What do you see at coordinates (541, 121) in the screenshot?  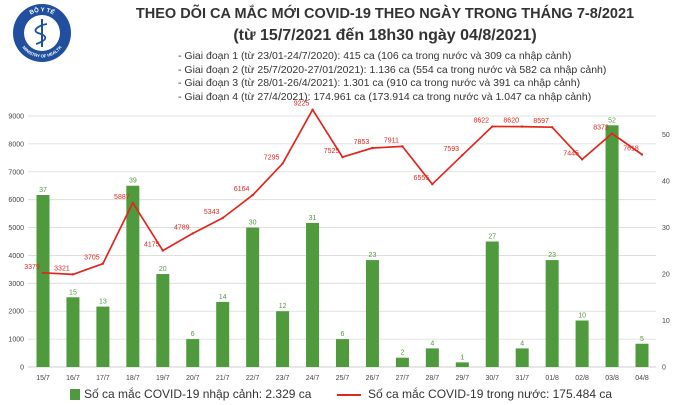 I see `line-data-label: 8597` at bounding box center [541, 121].